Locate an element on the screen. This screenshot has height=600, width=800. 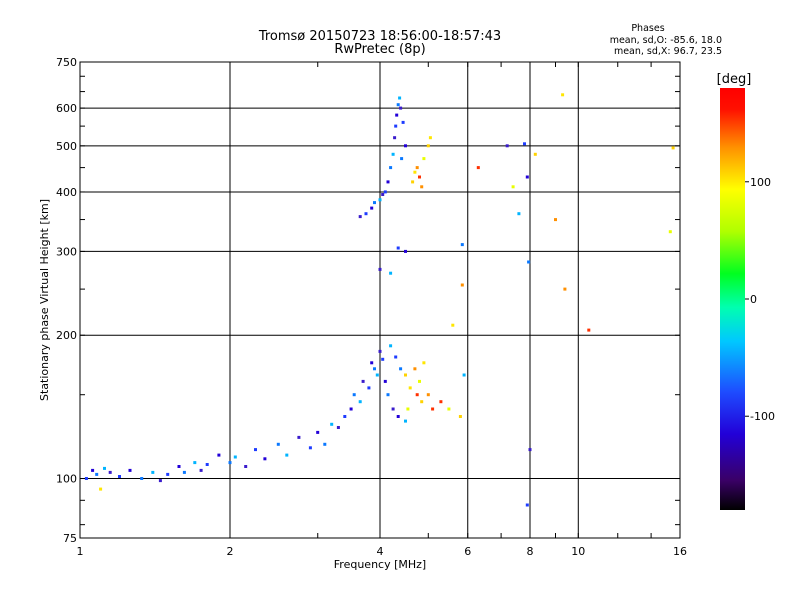
x-tick-label: 8 is located at coordinates (530, 551).